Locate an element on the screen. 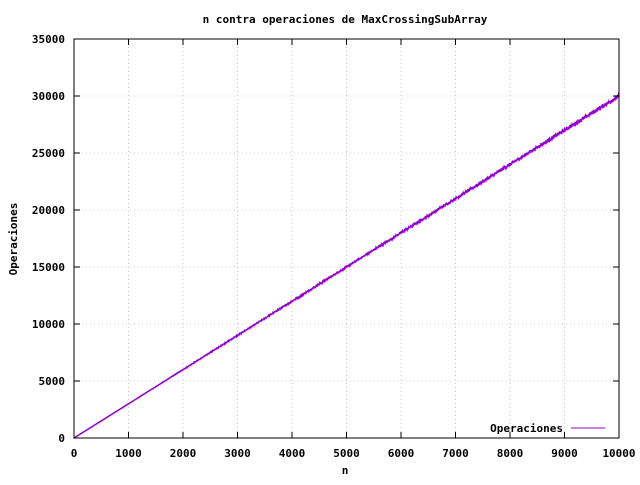 The width and height of the screenshot is (640, 485). x-tick-label: 10000 is located at coordinates (618, 453).